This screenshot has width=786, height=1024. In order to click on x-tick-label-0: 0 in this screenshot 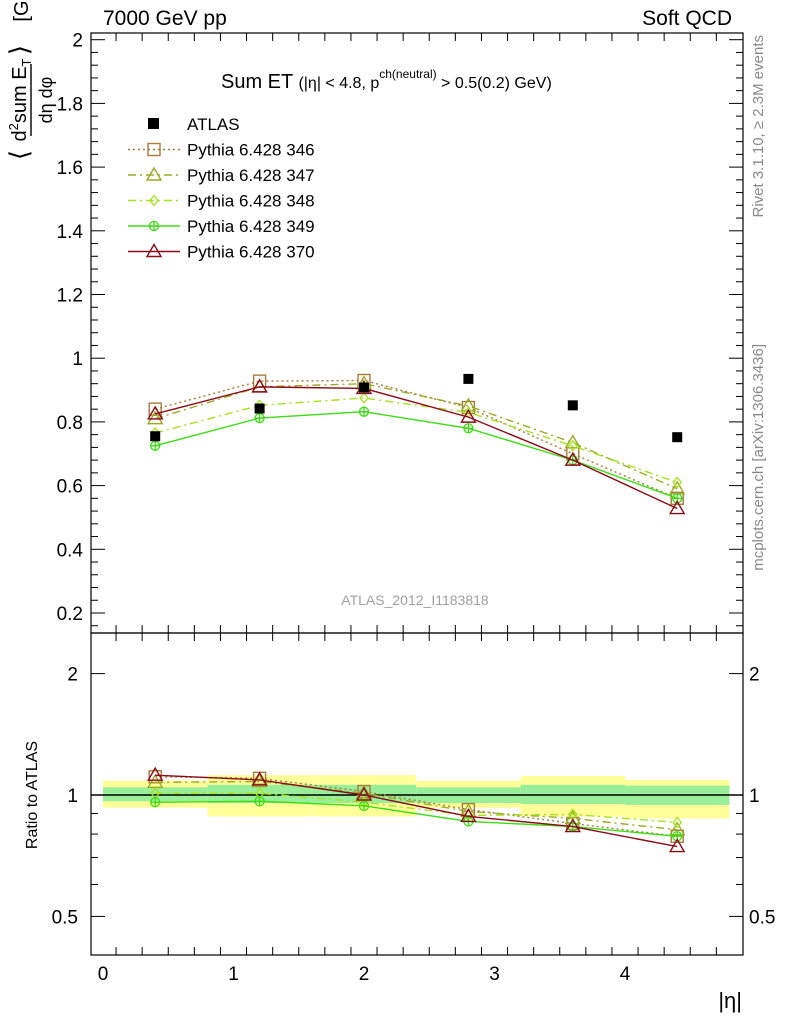, I will do `click(103, 974)`.